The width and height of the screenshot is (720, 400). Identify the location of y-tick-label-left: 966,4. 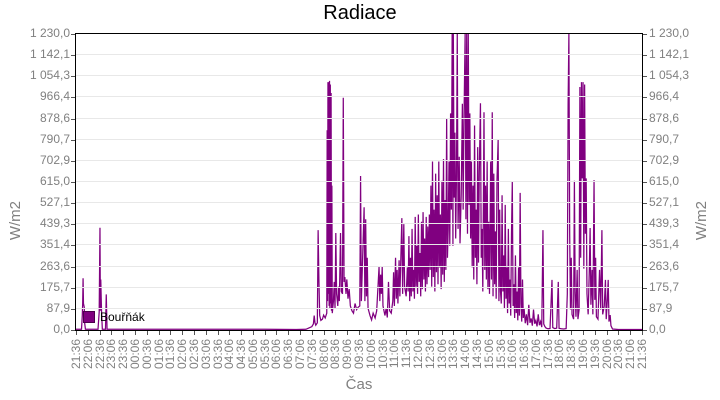
(54, 96).